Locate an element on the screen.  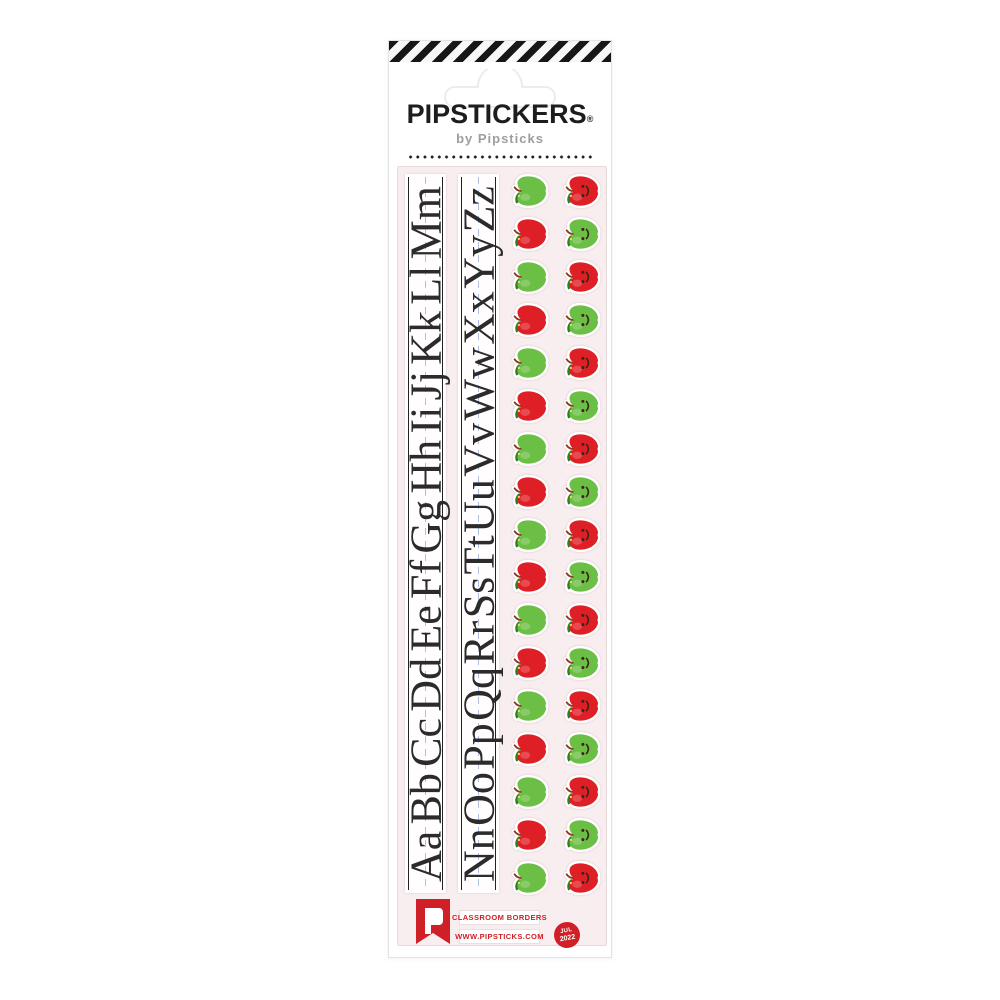
letter-pair: Cc is located at coordinates (425, 742).